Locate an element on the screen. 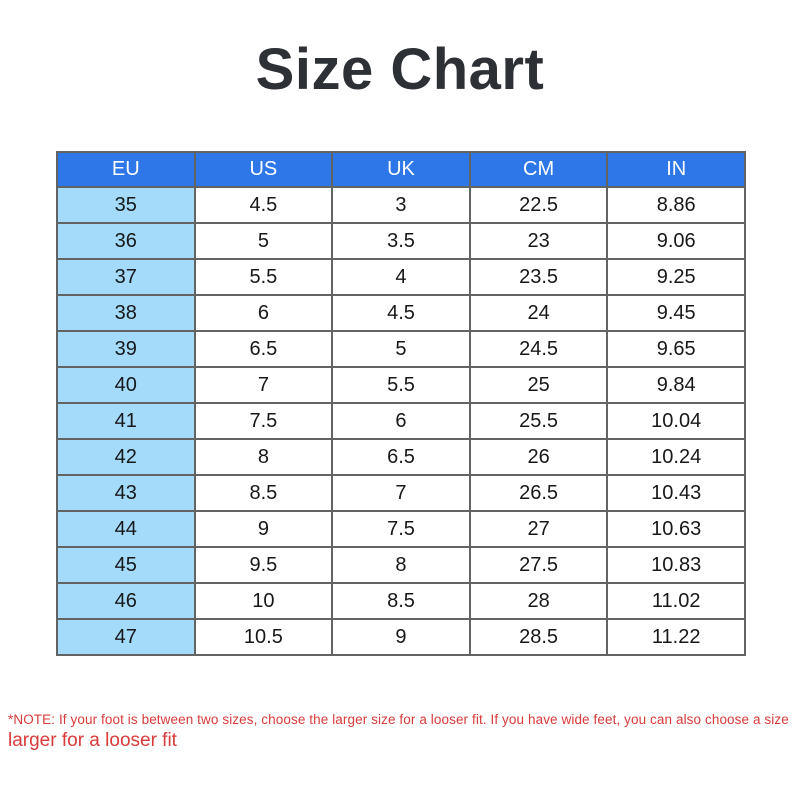 The width and height of the screenshot is (800, 800). table-row: 36 5 3.5 23 9.06 is located at coordinates (401, 241).